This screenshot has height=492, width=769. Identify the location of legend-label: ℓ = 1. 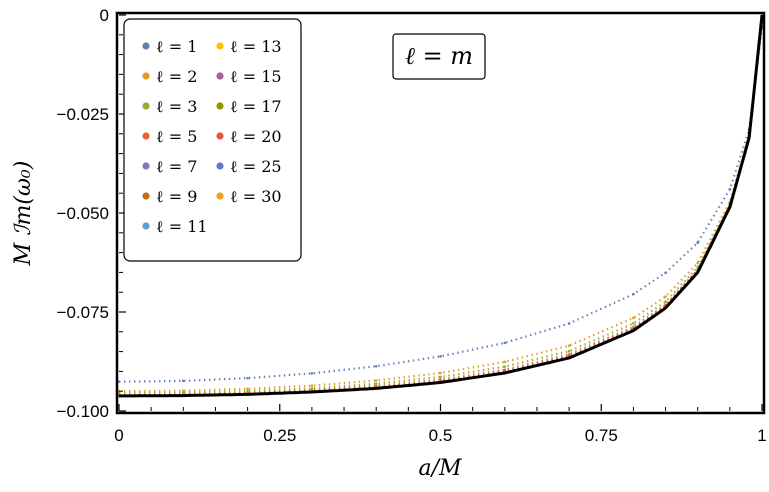
(176, 46).